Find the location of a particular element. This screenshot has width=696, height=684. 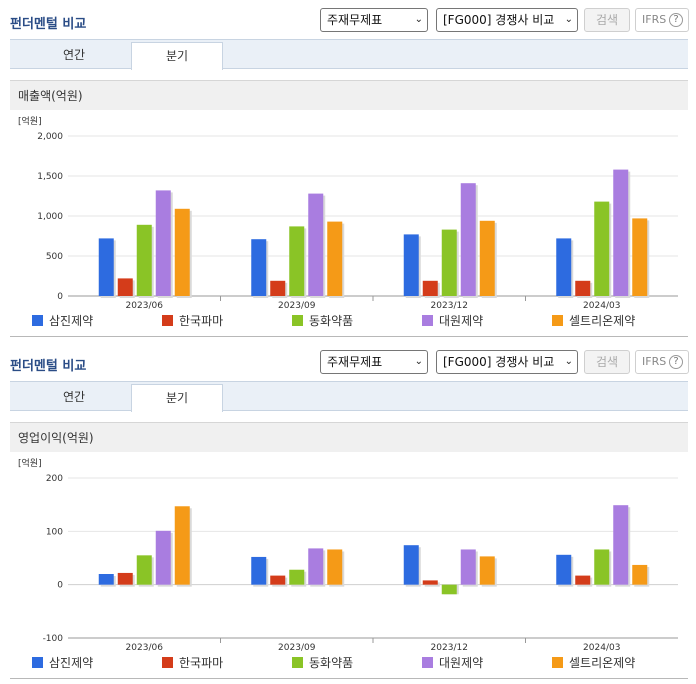

y-tick-label: 500 is located at coordinates (54, 257).